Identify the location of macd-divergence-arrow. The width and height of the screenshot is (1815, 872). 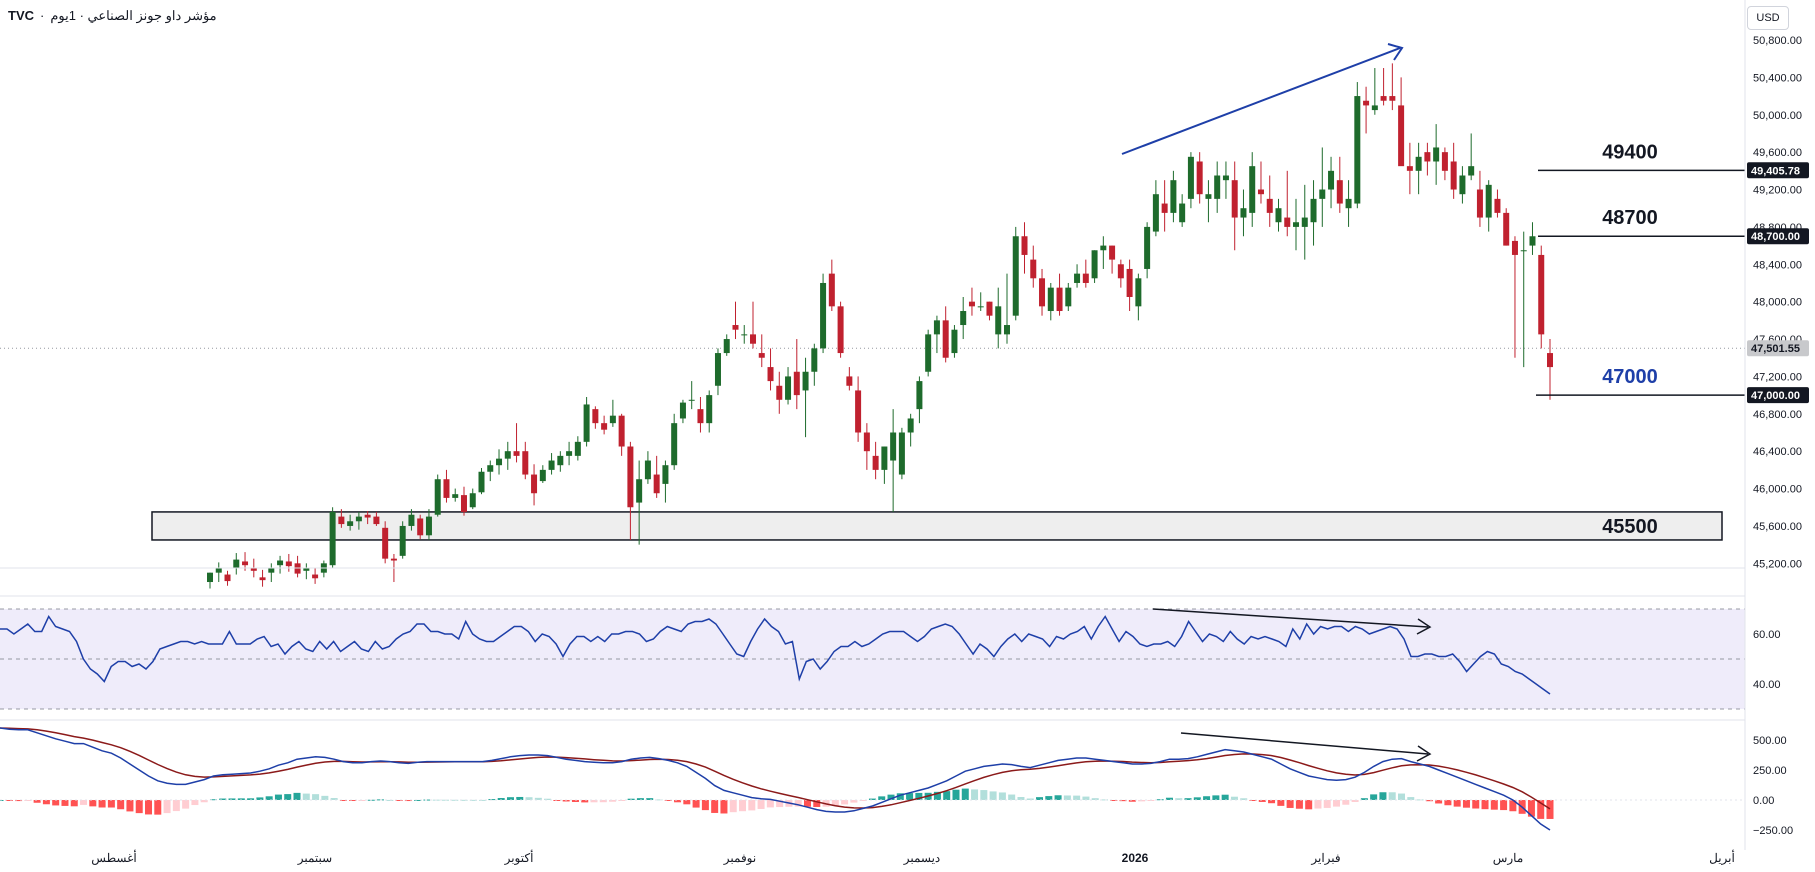
(1304, 743).